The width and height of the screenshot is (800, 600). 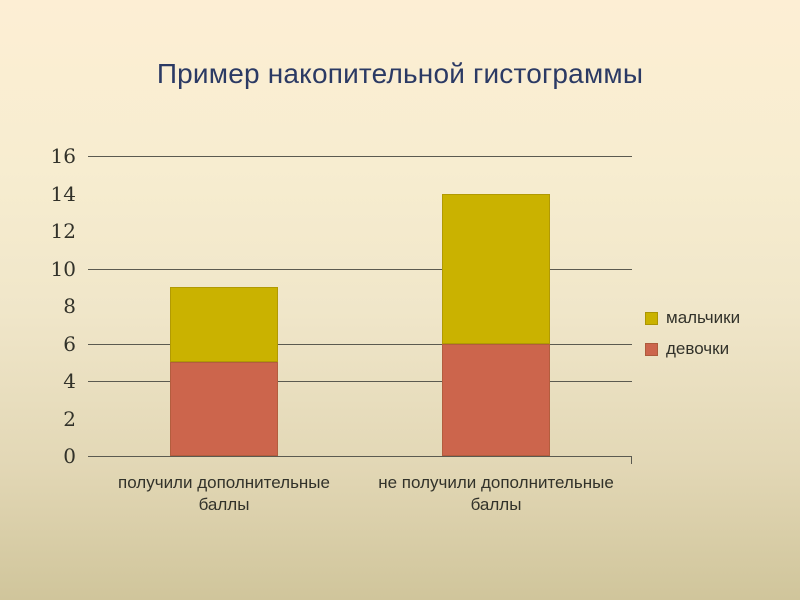 I want to click on y-tick-label-10: 10, so click(x=63, y=268).